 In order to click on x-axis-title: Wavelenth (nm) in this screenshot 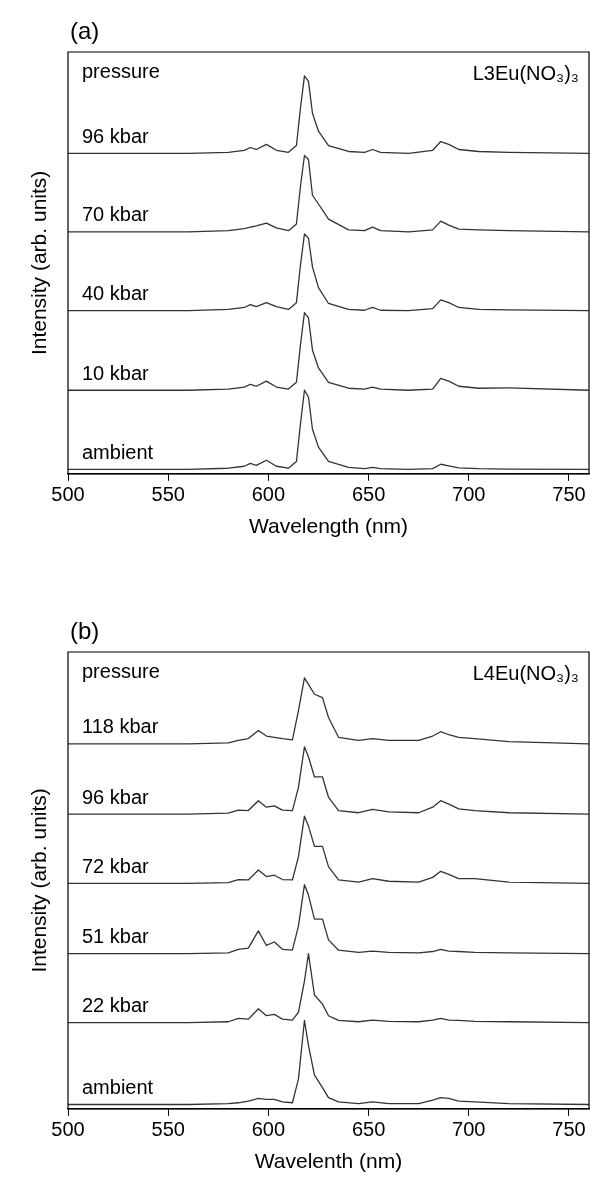, I will do `click(328, 1161)`.